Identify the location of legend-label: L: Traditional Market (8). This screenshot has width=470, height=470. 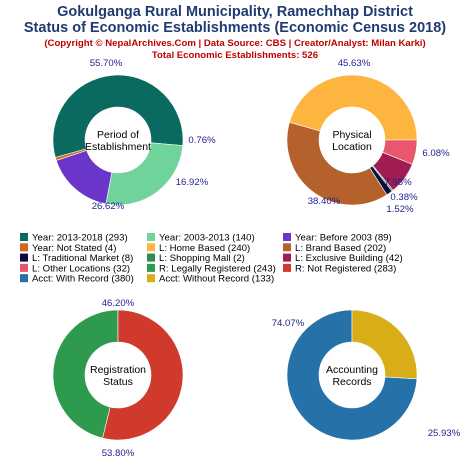
(82, 258).